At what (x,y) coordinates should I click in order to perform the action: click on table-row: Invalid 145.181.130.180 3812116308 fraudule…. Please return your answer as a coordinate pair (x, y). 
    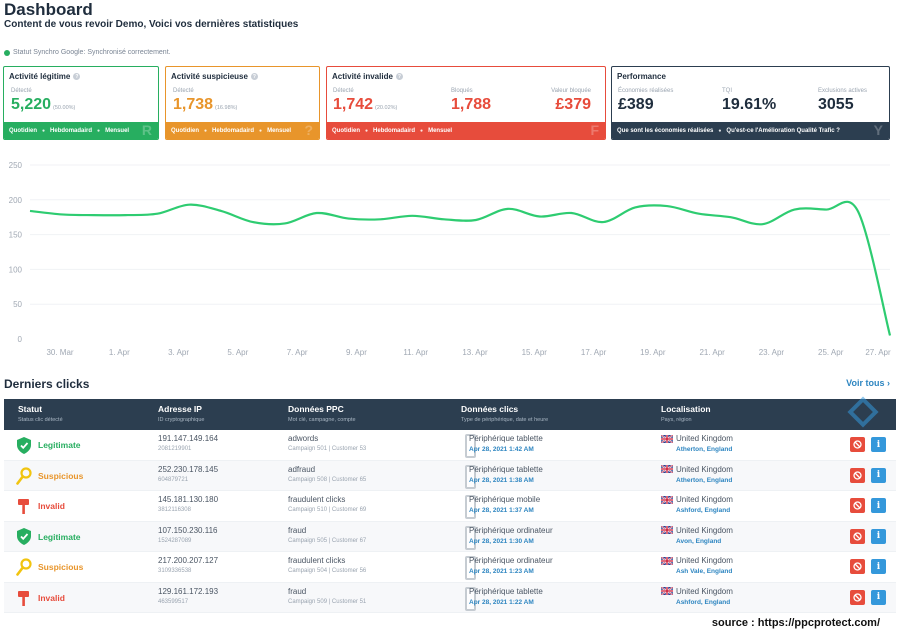
    Looking at the image, I should click on (450, 506).